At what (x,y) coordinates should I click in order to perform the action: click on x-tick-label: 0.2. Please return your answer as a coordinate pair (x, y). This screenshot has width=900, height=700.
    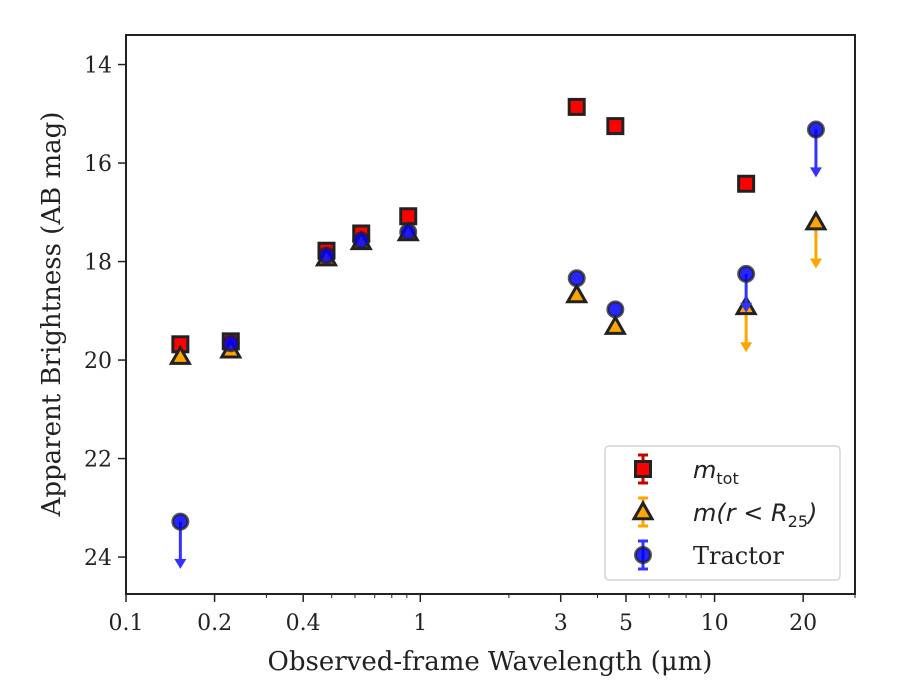
    Looking at the image, I should click on (214, 623).